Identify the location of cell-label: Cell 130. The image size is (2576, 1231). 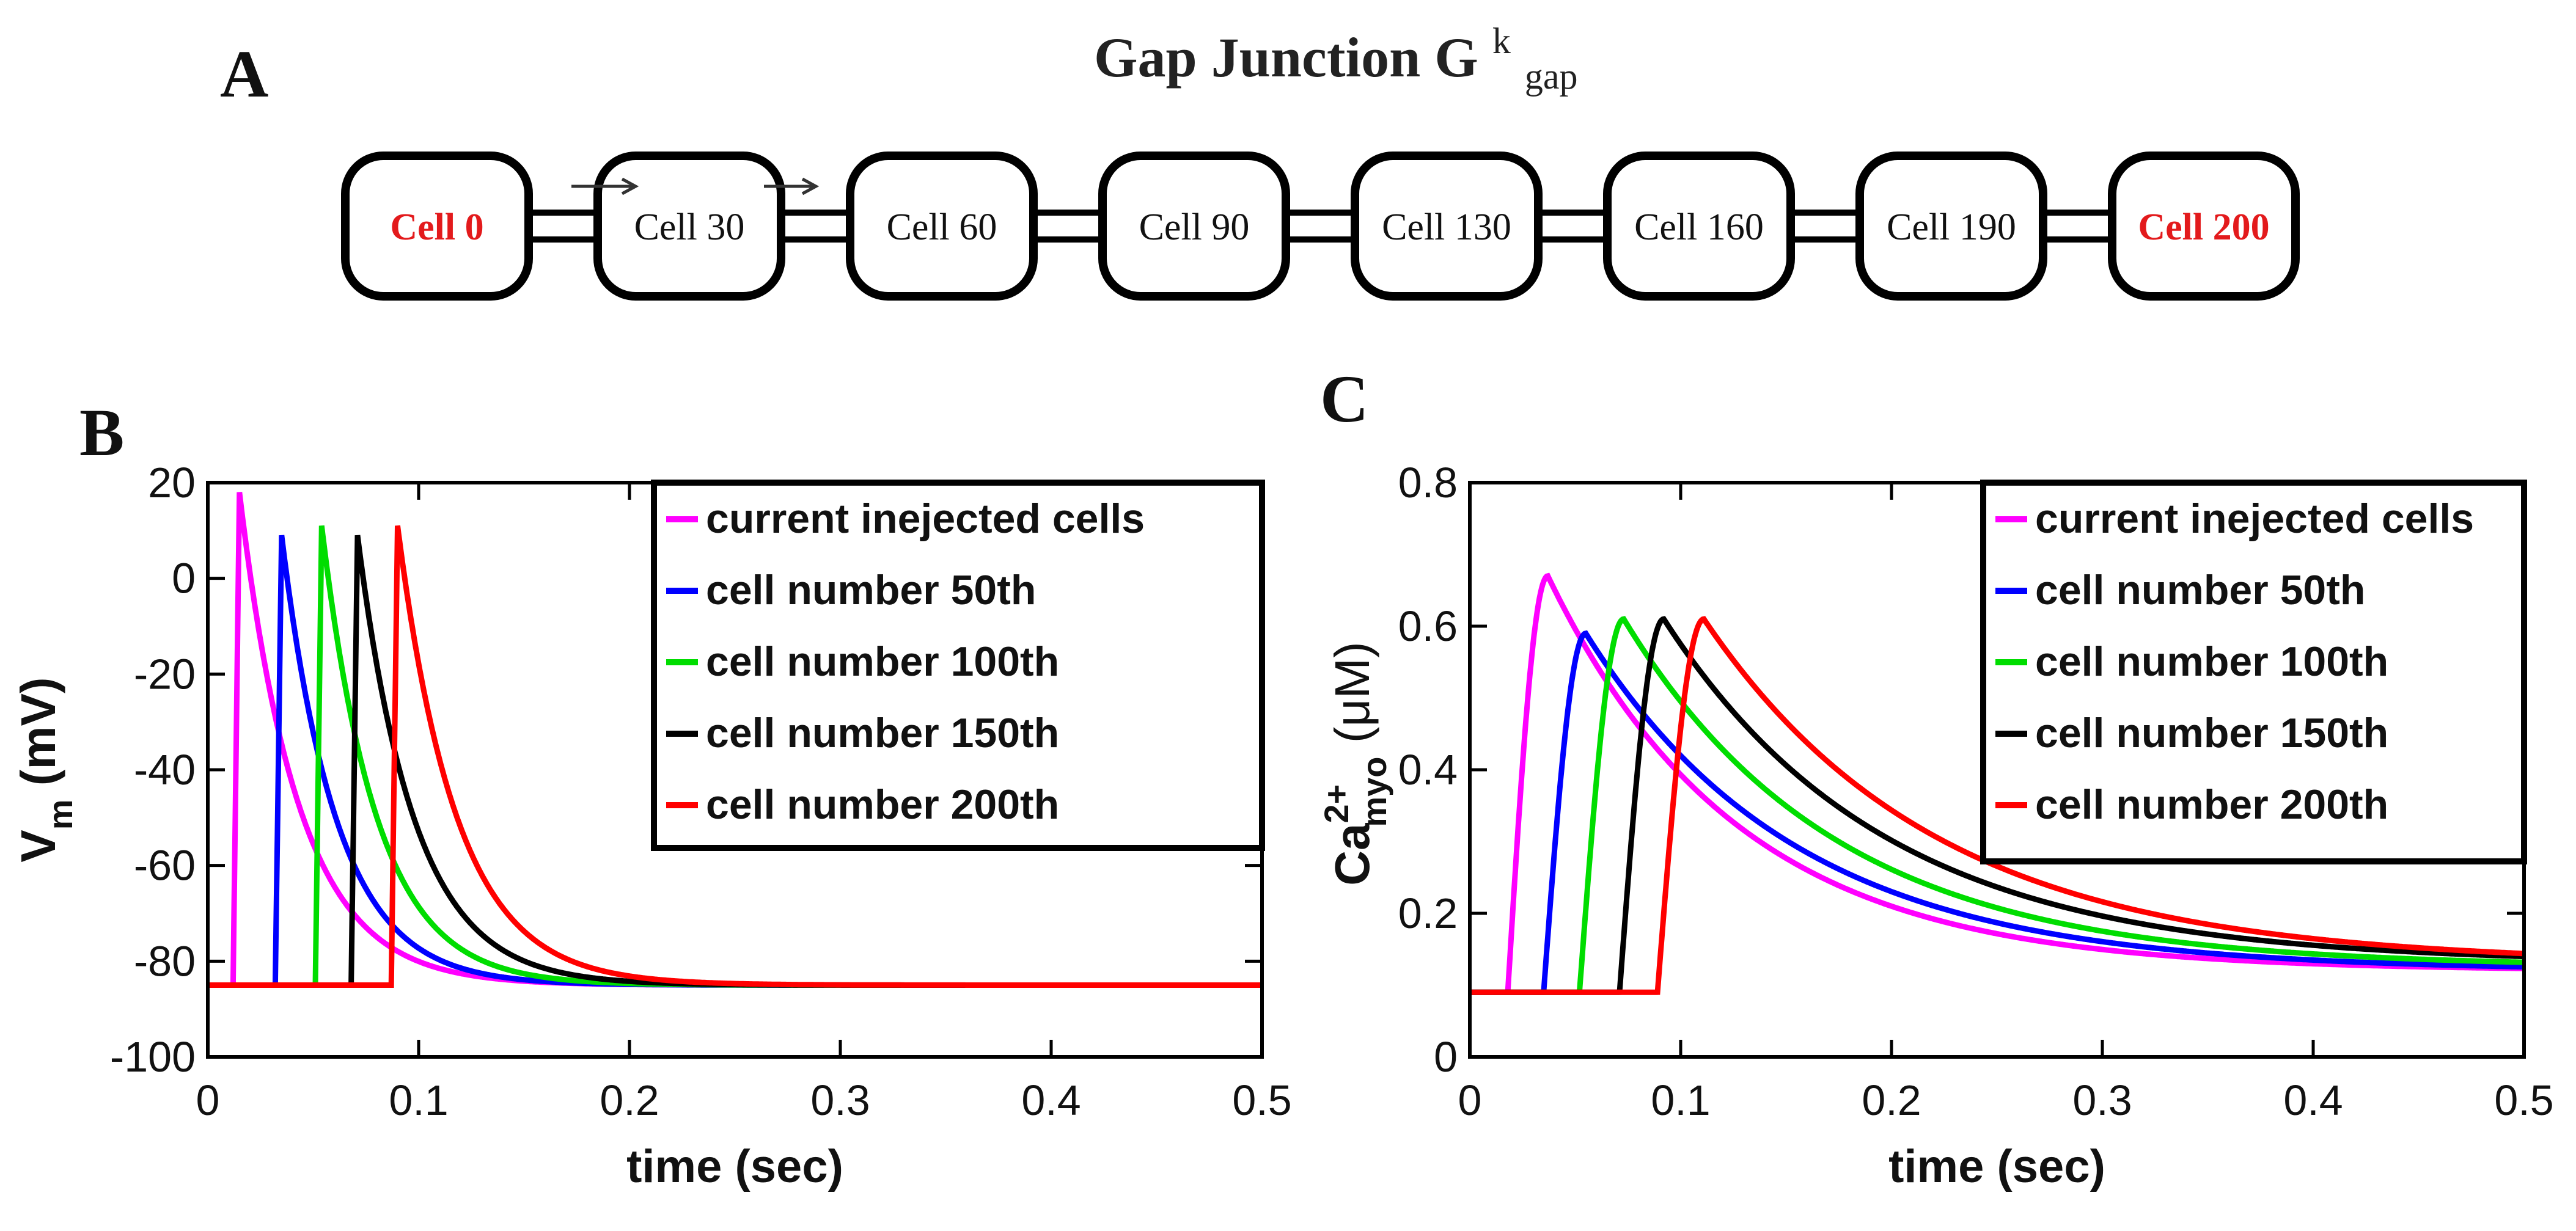
(1446, 227).